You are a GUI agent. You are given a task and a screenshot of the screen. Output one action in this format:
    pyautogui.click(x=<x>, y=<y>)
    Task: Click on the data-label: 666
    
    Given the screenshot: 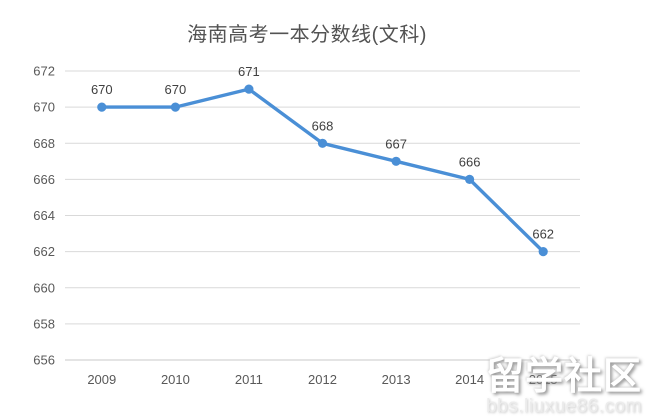 What is the action you would take?
    pyautogui.click(x=470, y=161)
    